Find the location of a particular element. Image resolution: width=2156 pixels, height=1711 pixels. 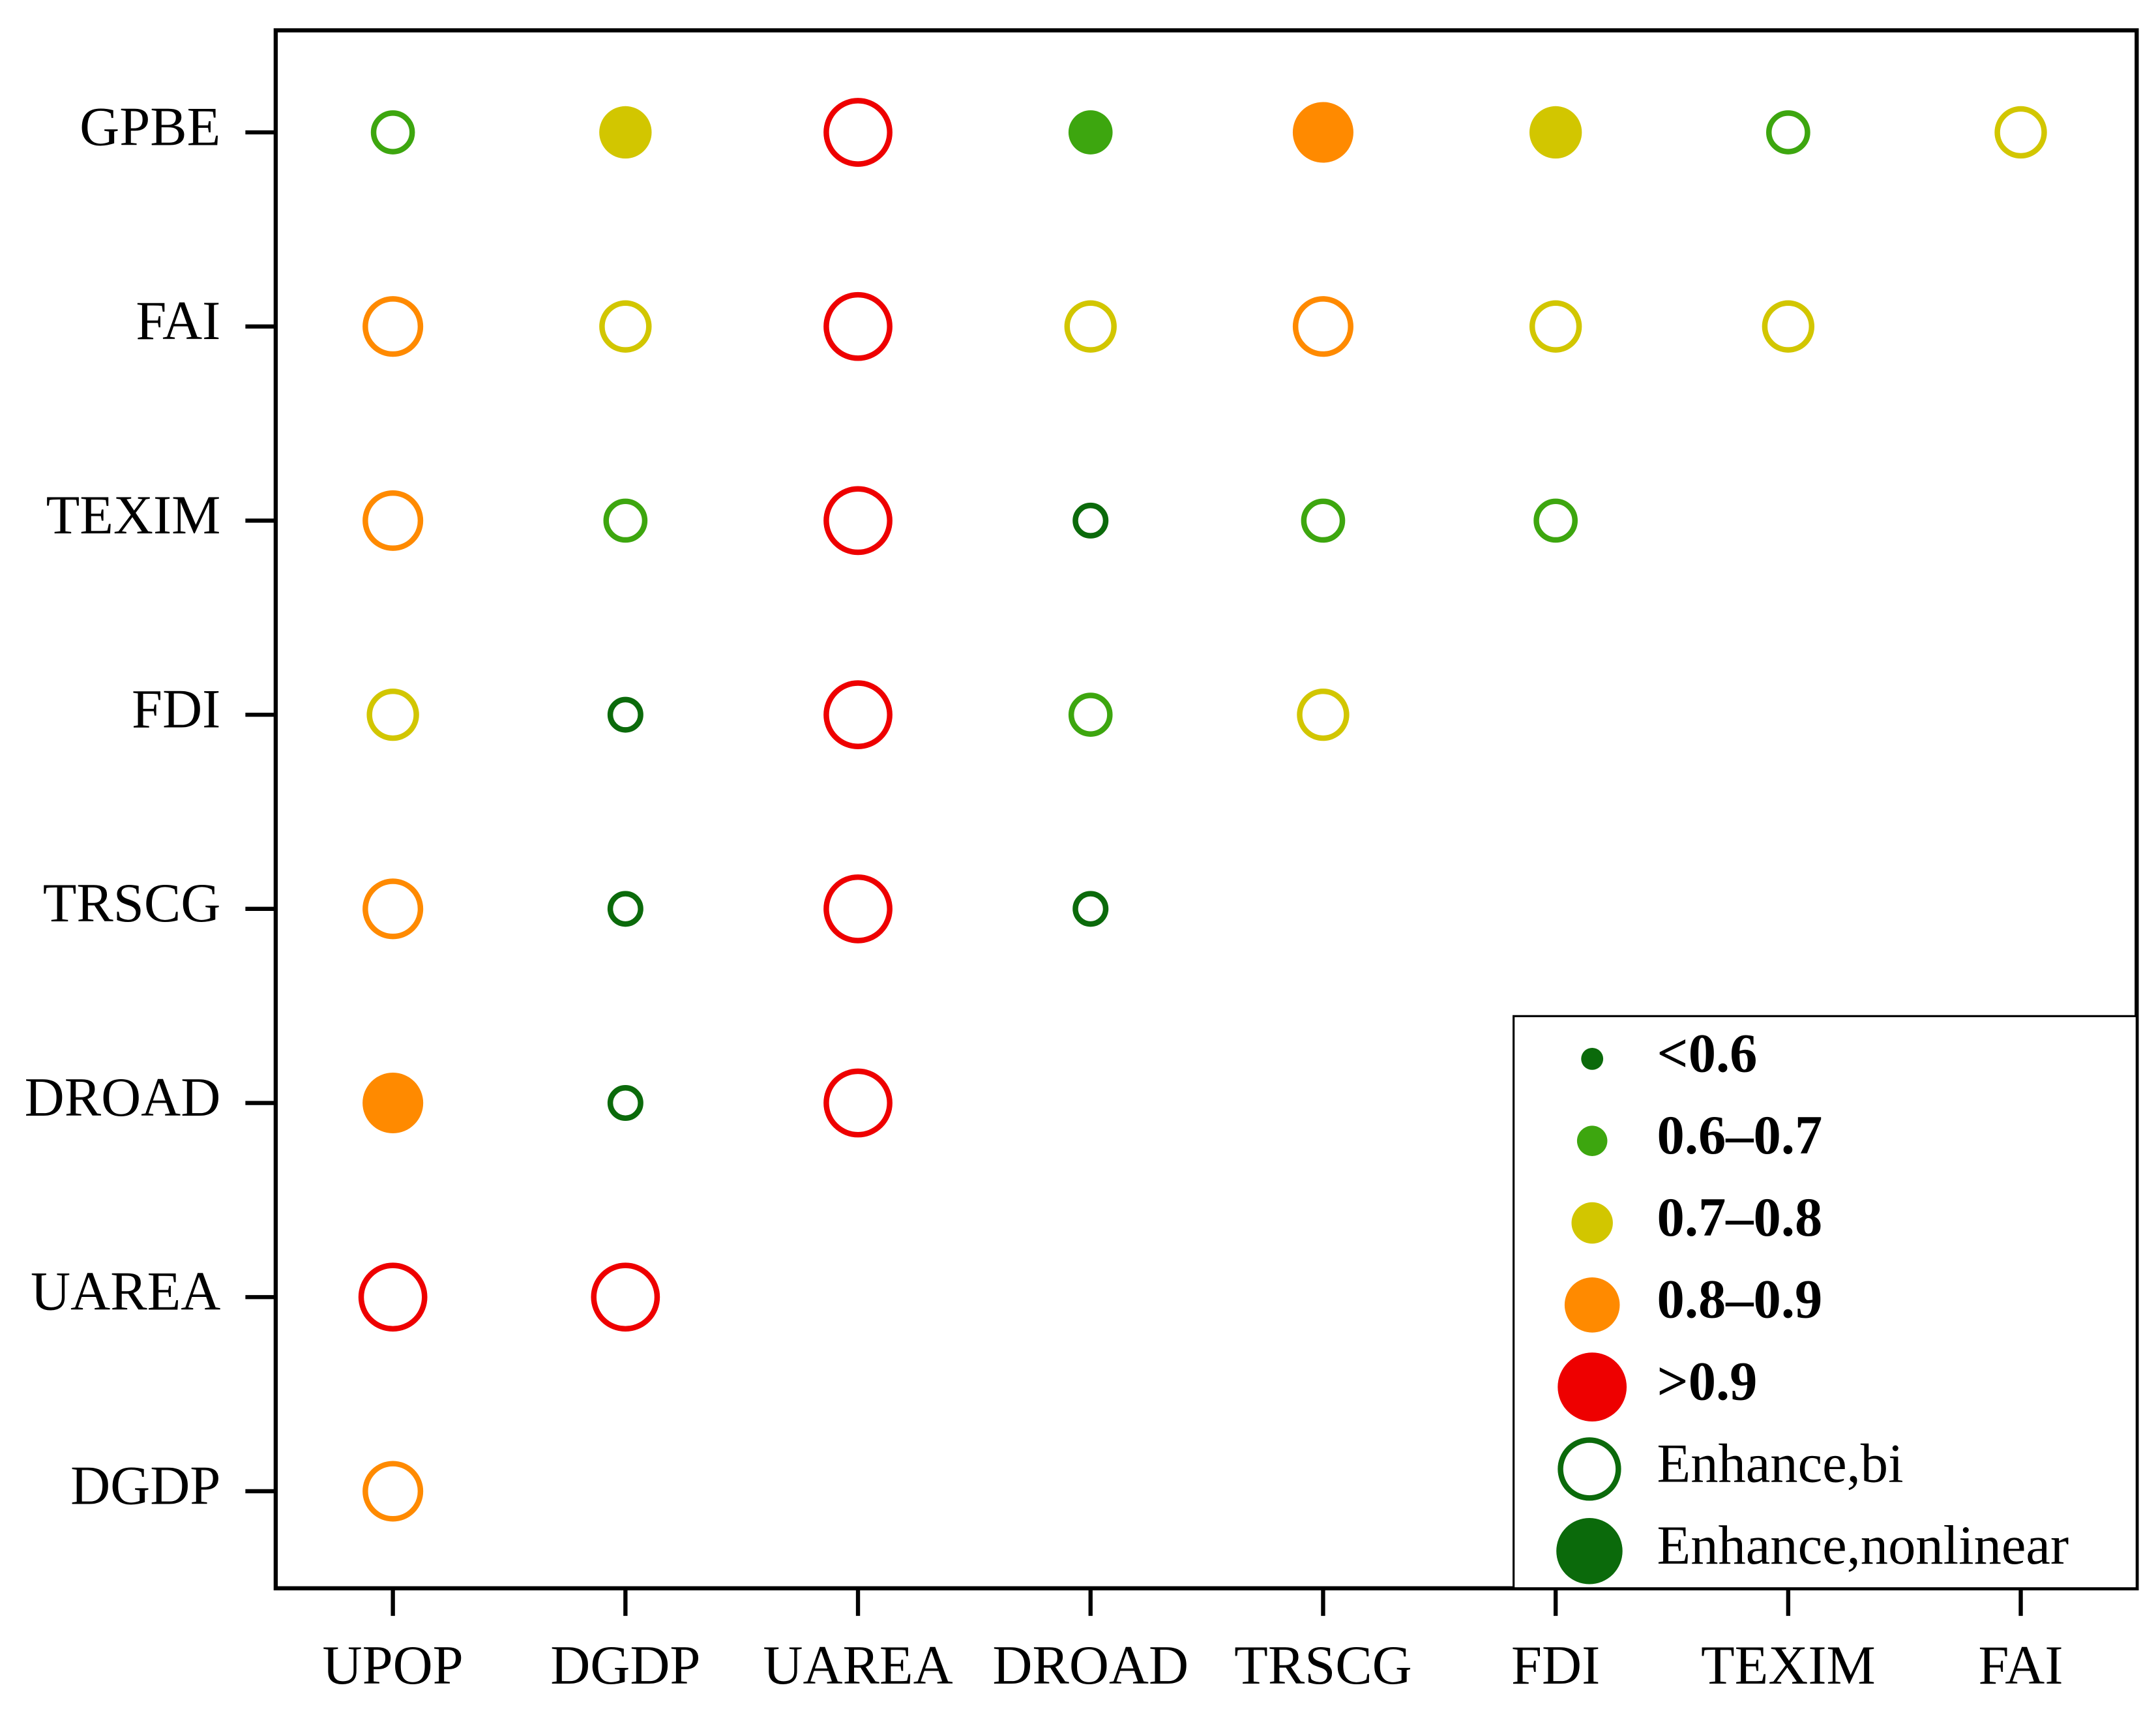

y-tick-label: FDI is located at coordinates (176, 709).